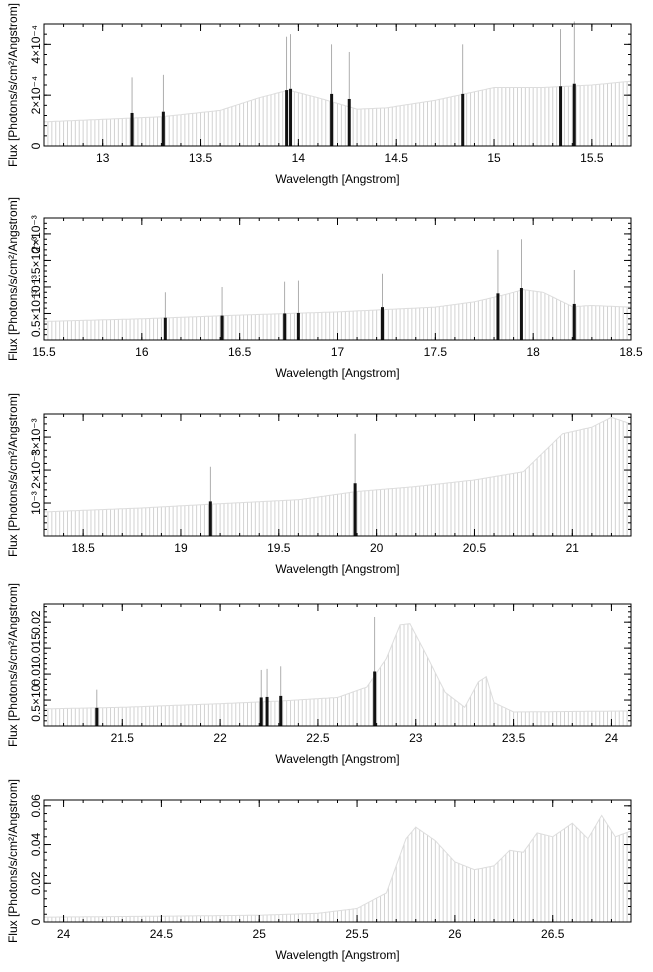 Image resolution: width=653 pixels, height=972 pixels. Describe the element at coordinates (260, 934) in the screenshot. I see `x-tick-label: 25` at that location.